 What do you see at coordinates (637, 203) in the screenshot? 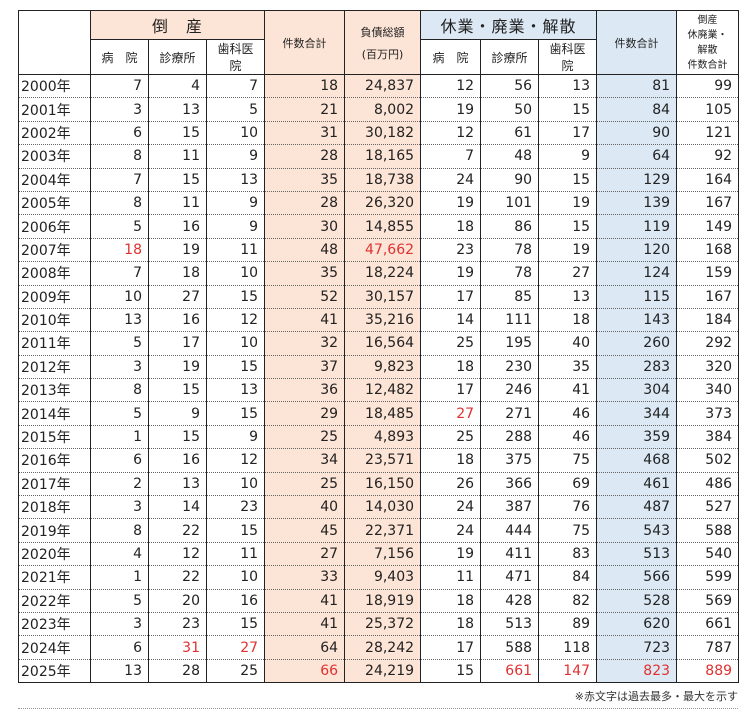
I see `closure-total-cell: 139` at bounding box center [637, 203].